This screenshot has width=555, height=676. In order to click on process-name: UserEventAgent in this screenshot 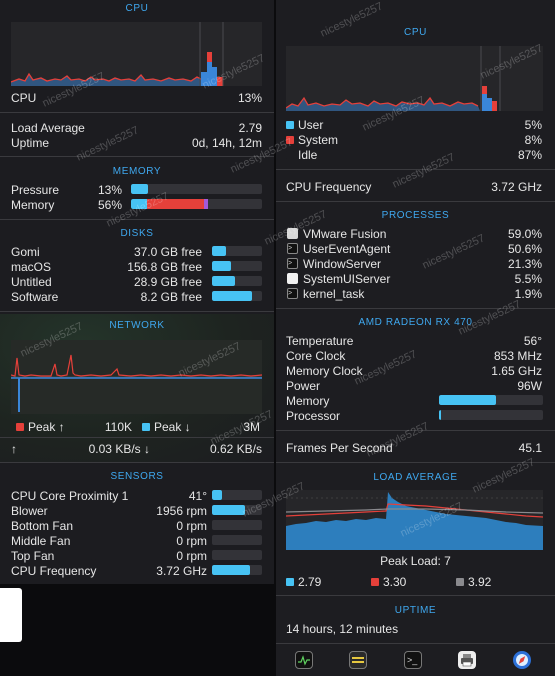, I will do `click(347, 249)`.